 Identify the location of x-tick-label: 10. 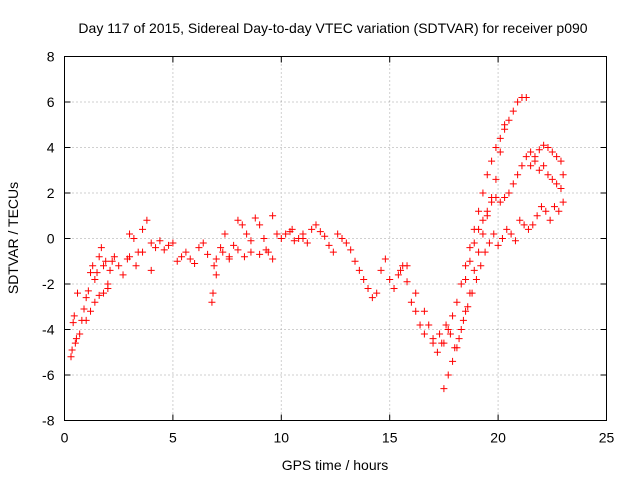
(282, 438).